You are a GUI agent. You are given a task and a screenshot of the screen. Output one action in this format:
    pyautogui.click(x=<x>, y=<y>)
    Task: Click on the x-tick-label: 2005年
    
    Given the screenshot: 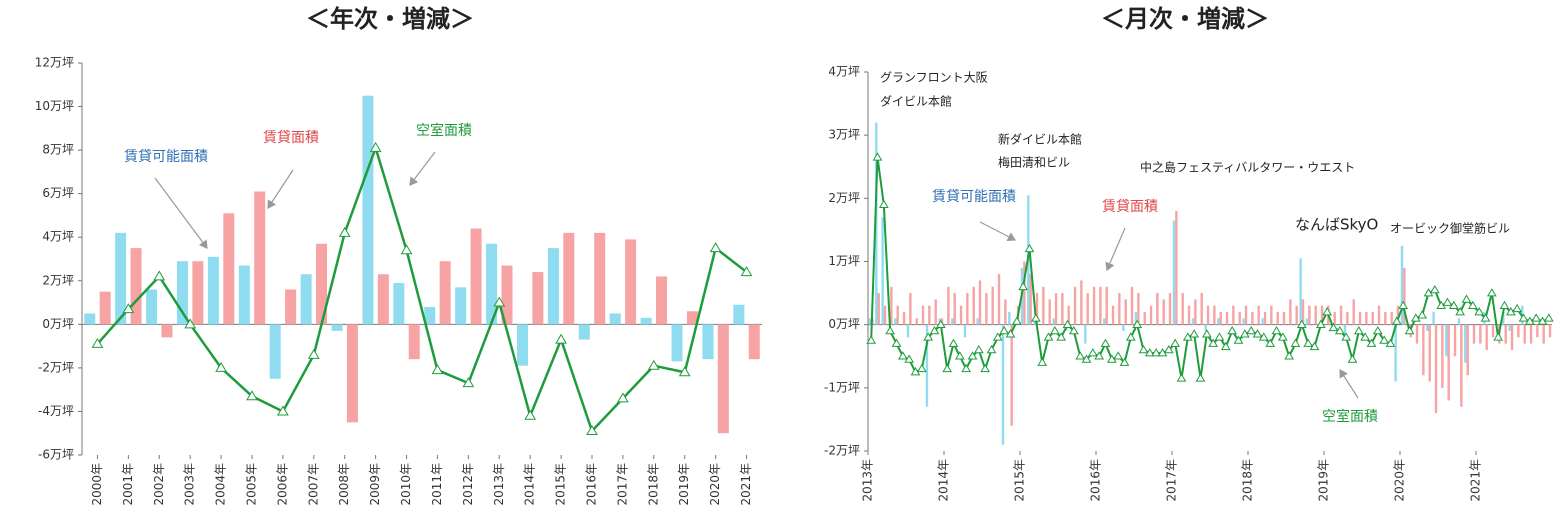 What is the action you would take?
    pyautogui.click(x=252, y=484)
    